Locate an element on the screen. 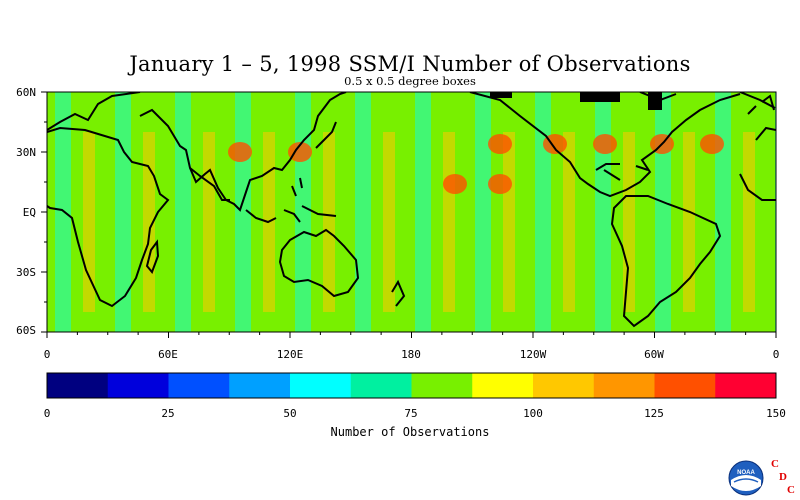  colorbar-tick-75: 75 is located at coordinates (411, 413).